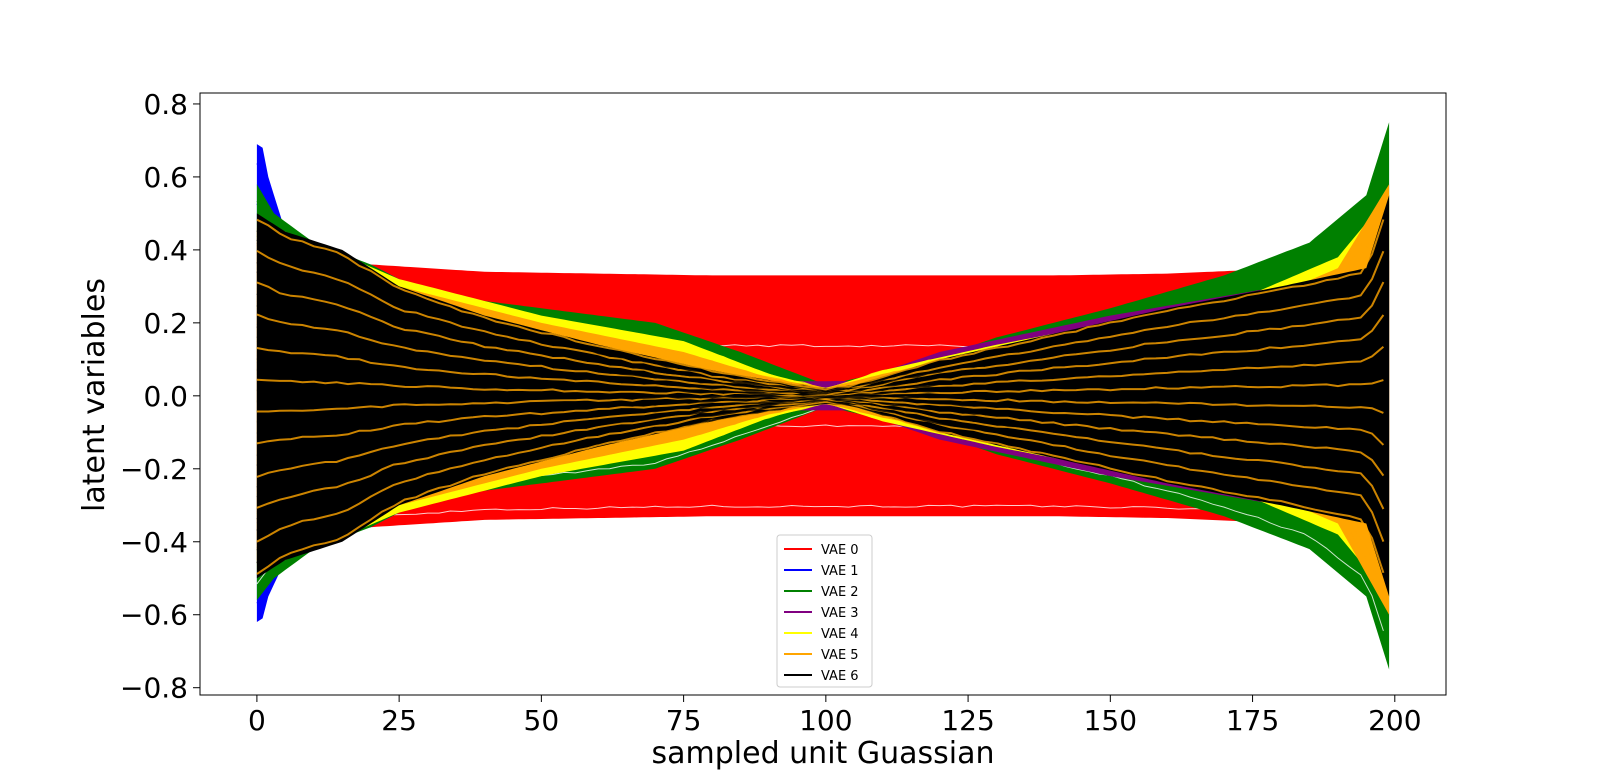  What do you see at coordinates (1394, 720) in the screenshot?
I see `x-tick-label: 200` at bounding box center [1394, 720].